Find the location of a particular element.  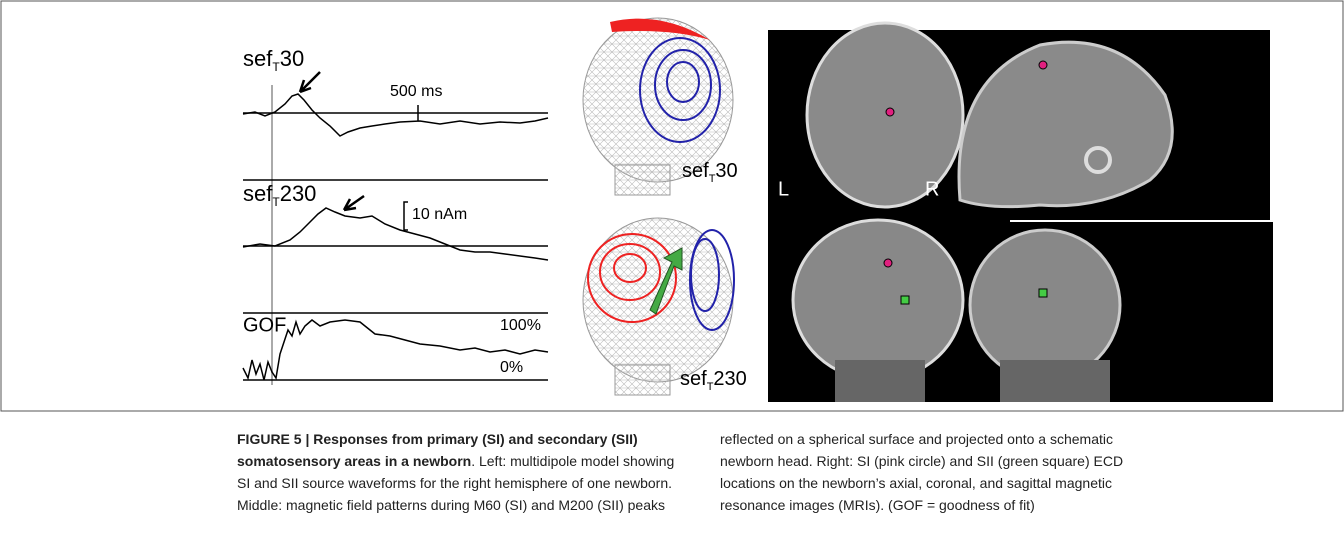

head-label: sefT230 is located at coordinates (713, 380).